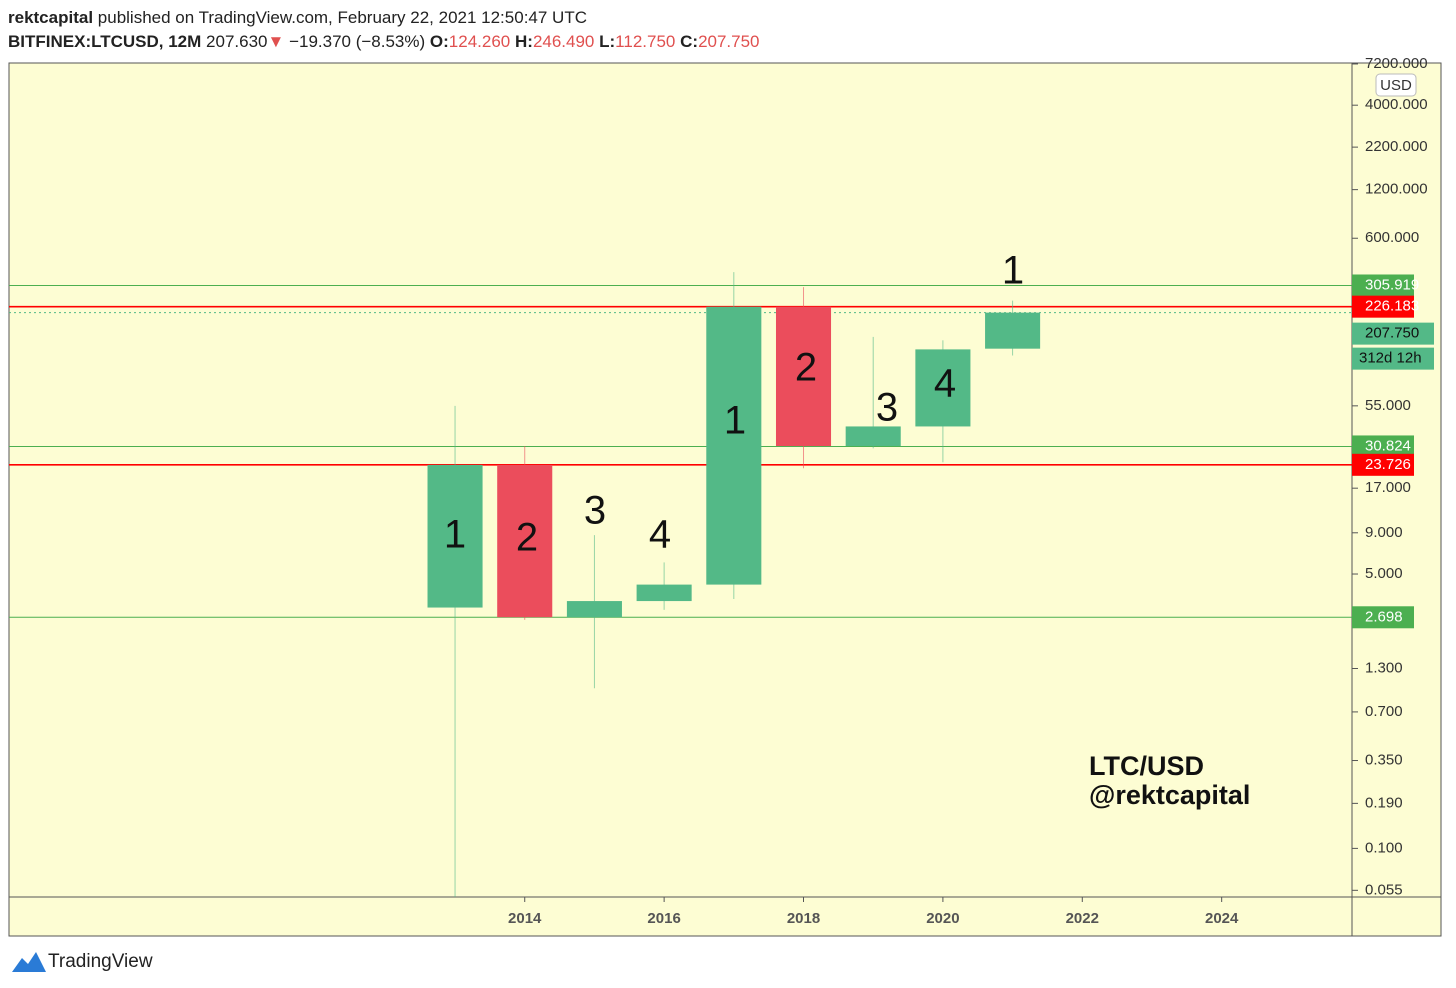 The height and width of the screenshot is (988, 1456). Describe the element at coordinates (1392, 284) in the screenshot. I see `level-label: 305.919` at that location.